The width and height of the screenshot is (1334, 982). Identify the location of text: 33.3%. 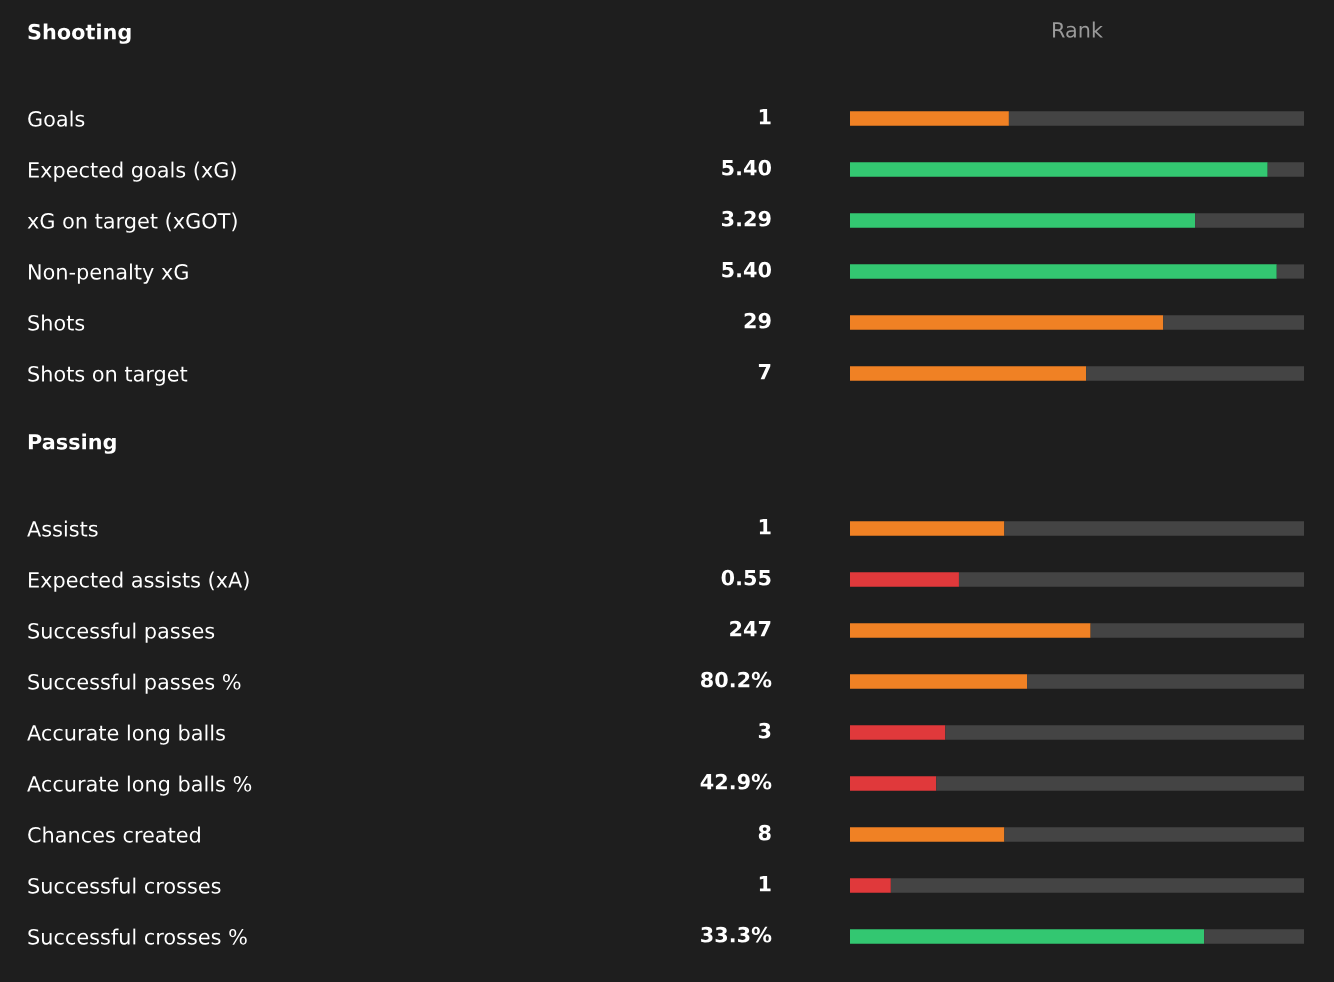
(736, 934).